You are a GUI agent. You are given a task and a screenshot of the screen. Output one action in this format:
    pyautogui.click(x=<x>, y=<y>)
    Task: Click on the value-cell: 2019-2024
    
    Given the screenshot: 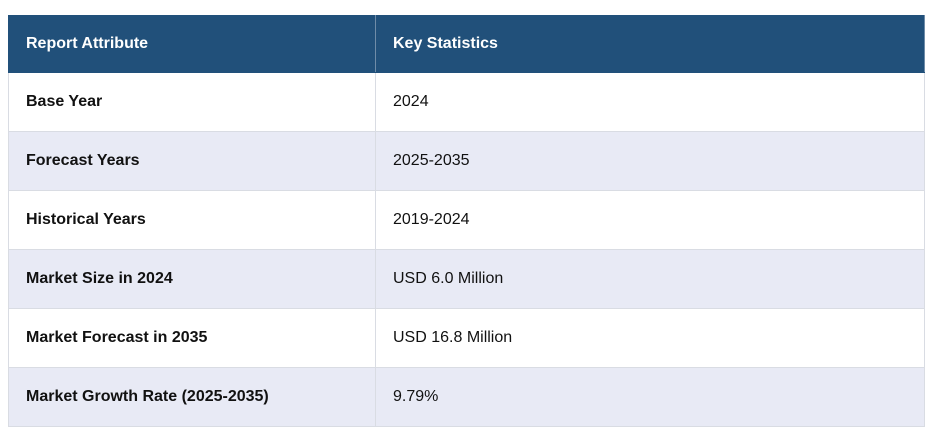 What is the action you would take?
    pyautogui.click(x=650, y=220)
    